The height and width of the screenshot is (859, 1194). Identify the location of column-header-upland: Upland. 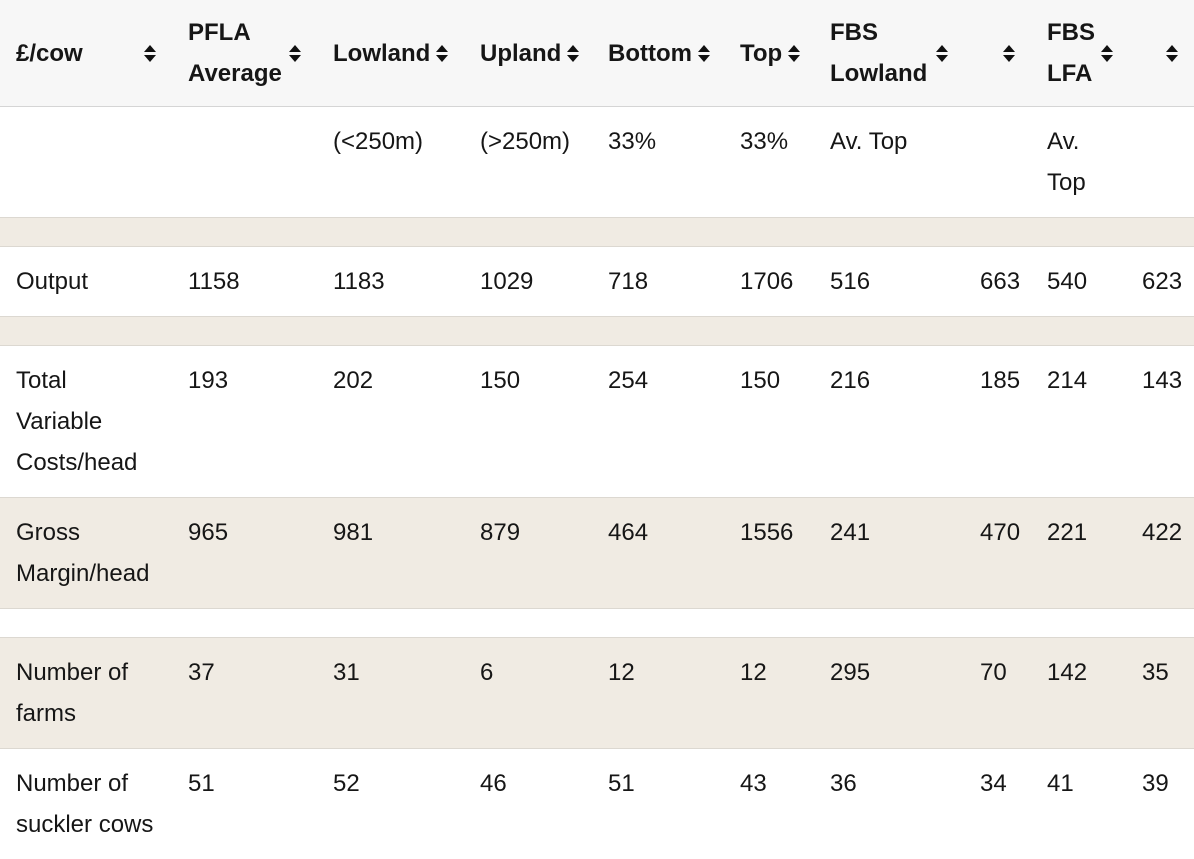
(528, 53).